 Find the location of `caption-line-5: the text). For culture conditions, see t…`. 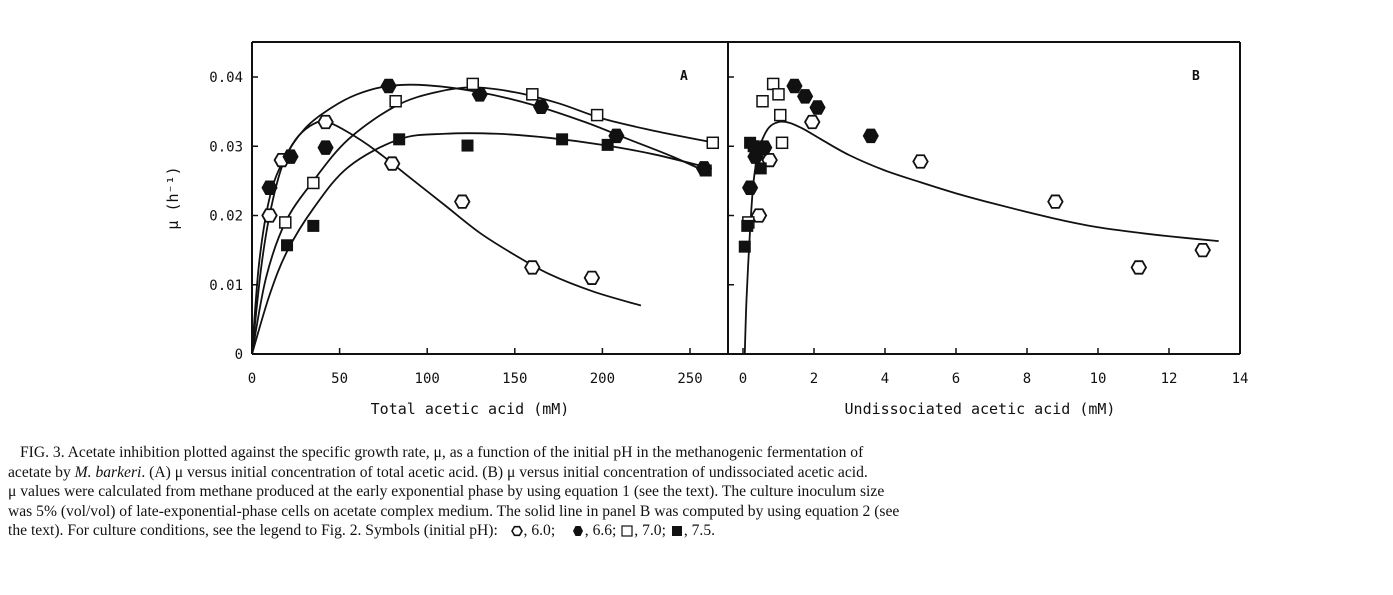

caption-line-5: the text). For culture conditions, see t… is located at coordinates (693, 531).